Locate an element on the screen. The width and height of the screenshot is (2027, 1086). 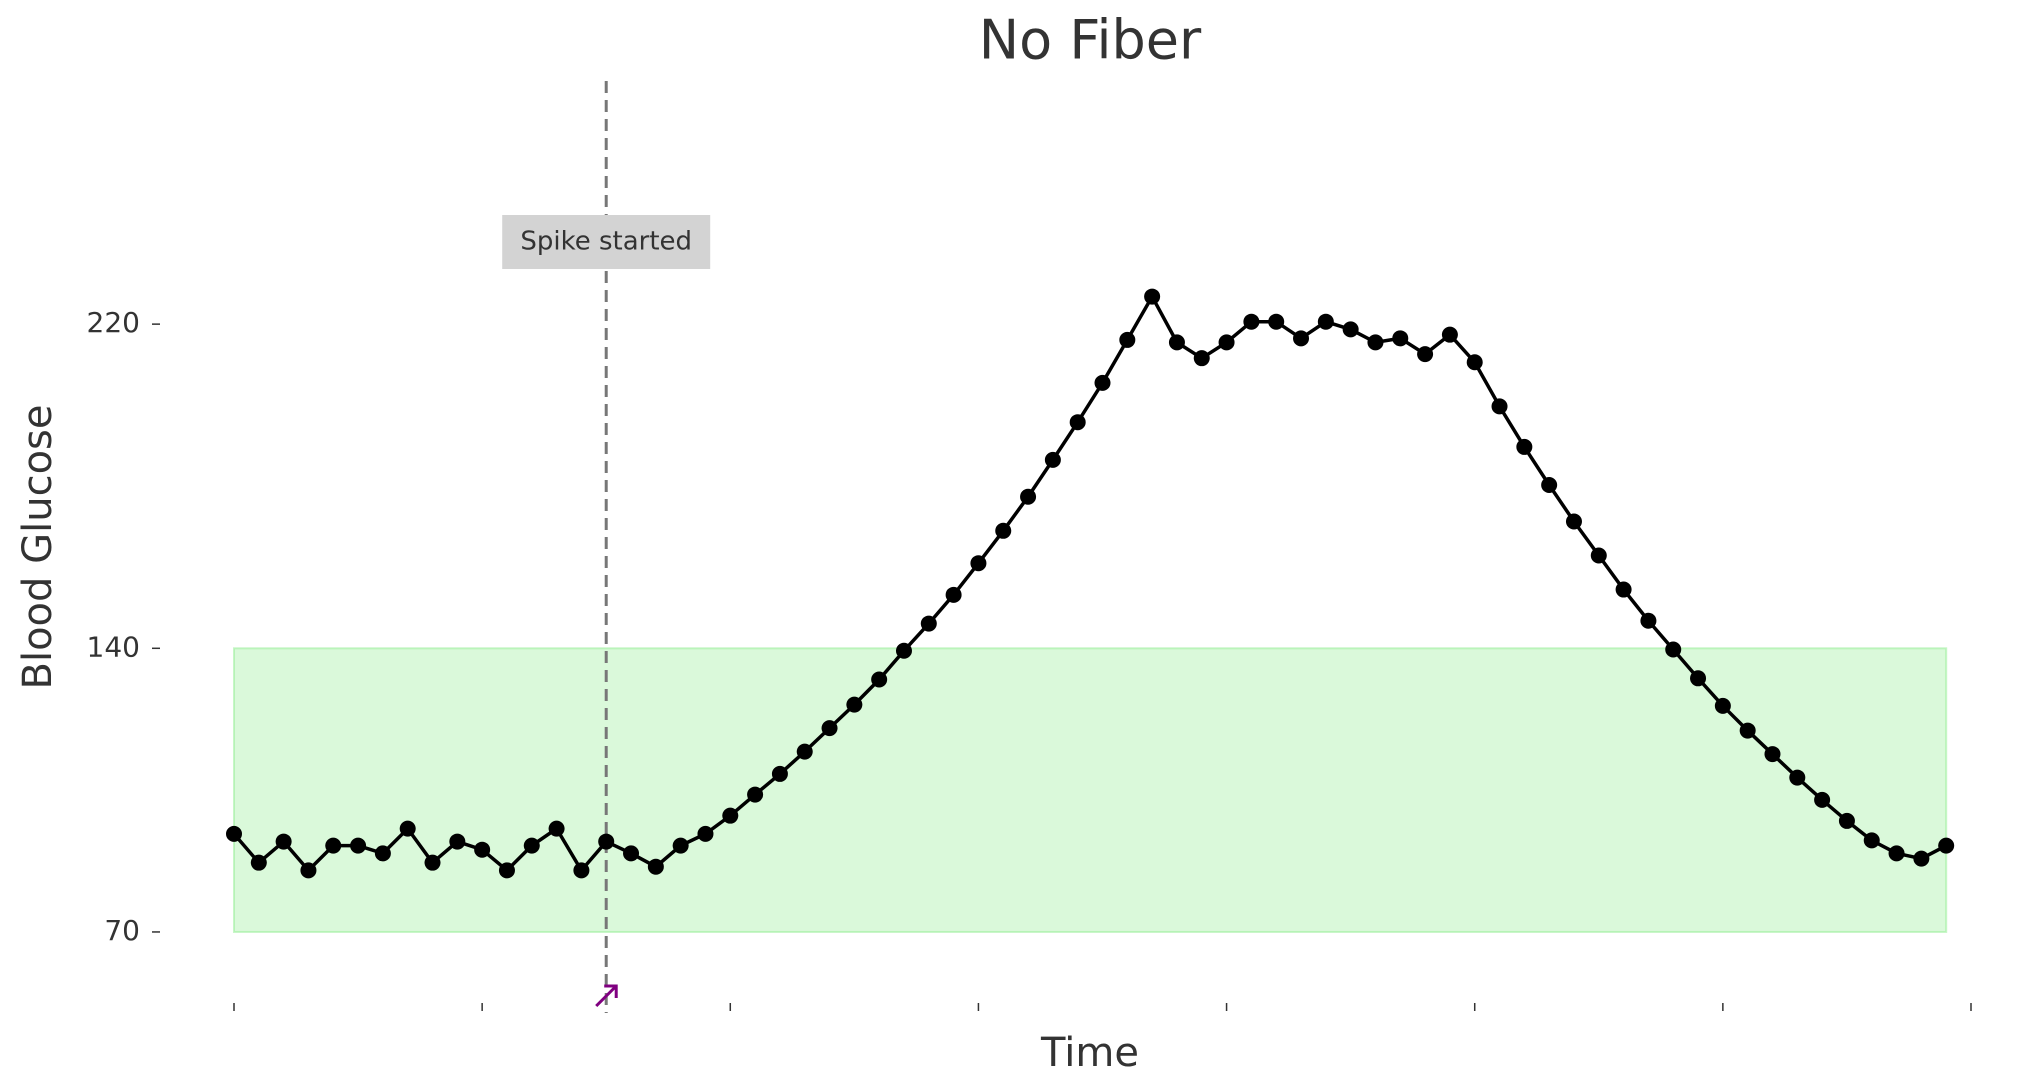
annotation-arrow is located at coordinates (606, 996).